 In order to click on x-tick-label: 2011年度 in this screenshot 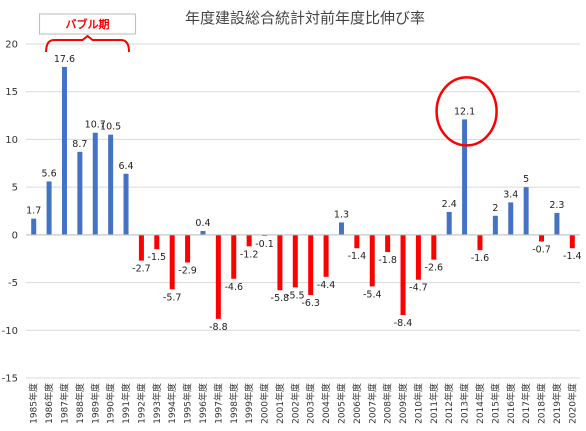, I will do `click(434, 403)`.